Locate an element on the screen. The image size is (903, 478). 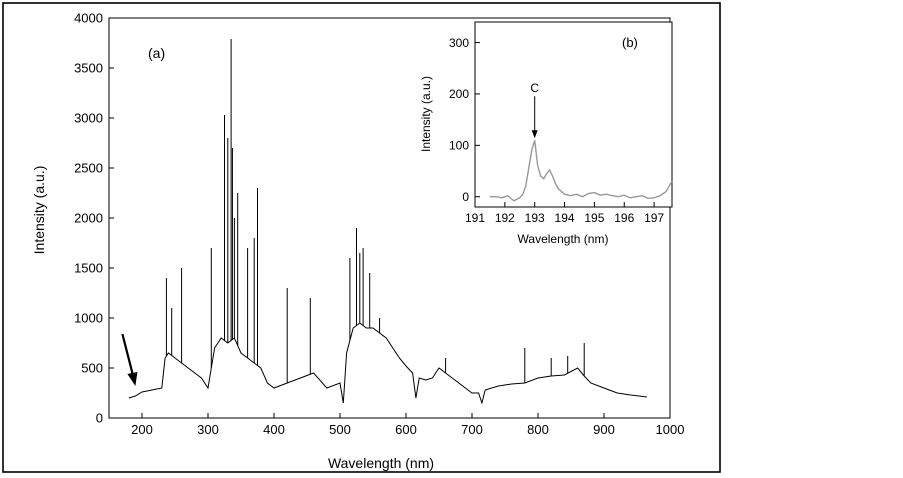
y-tick-label: 3000 is located at coordinates (88, 118).